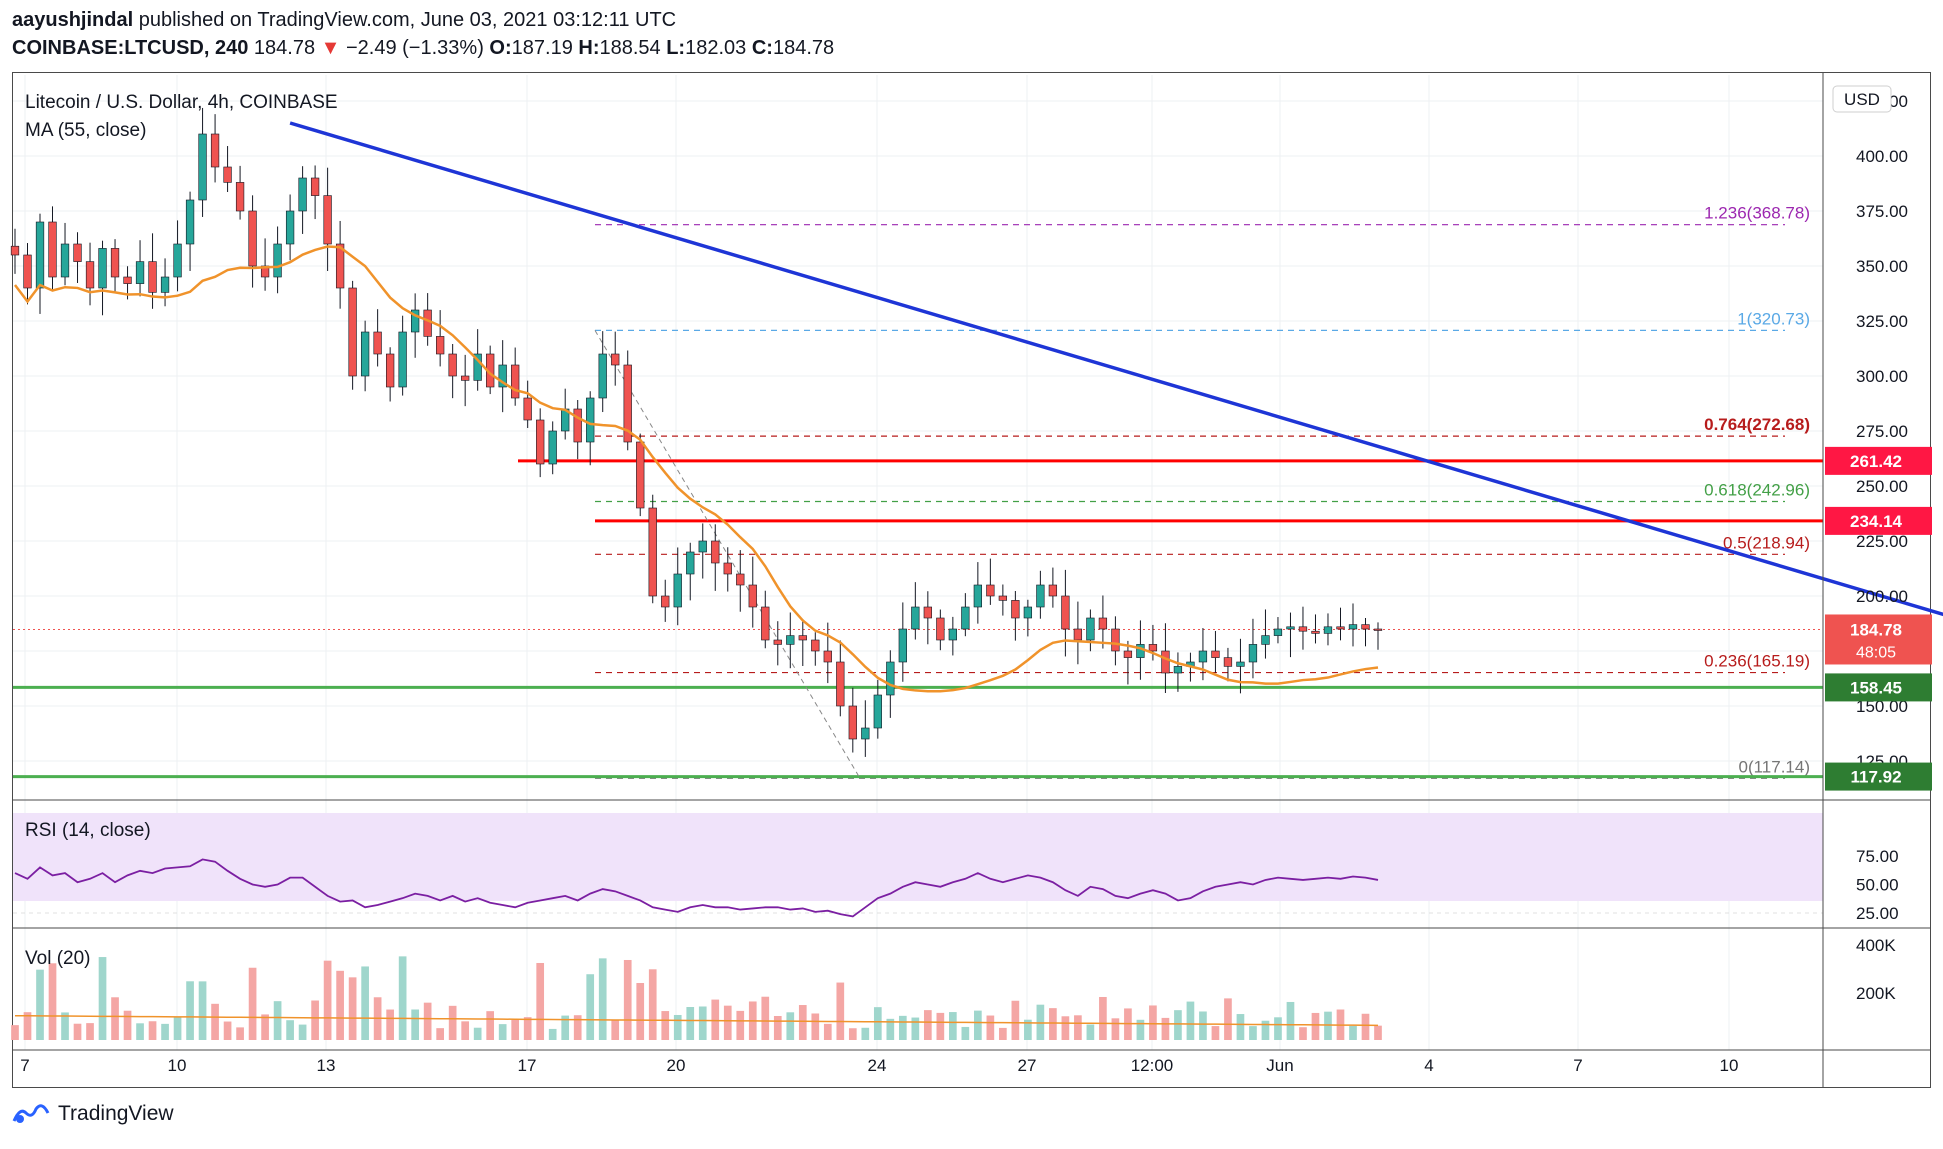 The width and height of the screenshot is (1943, 1149). What do you see at coordinates (676, 48) in the screenshot?
I see `low-label: L:` at bounding box center [676, 48].